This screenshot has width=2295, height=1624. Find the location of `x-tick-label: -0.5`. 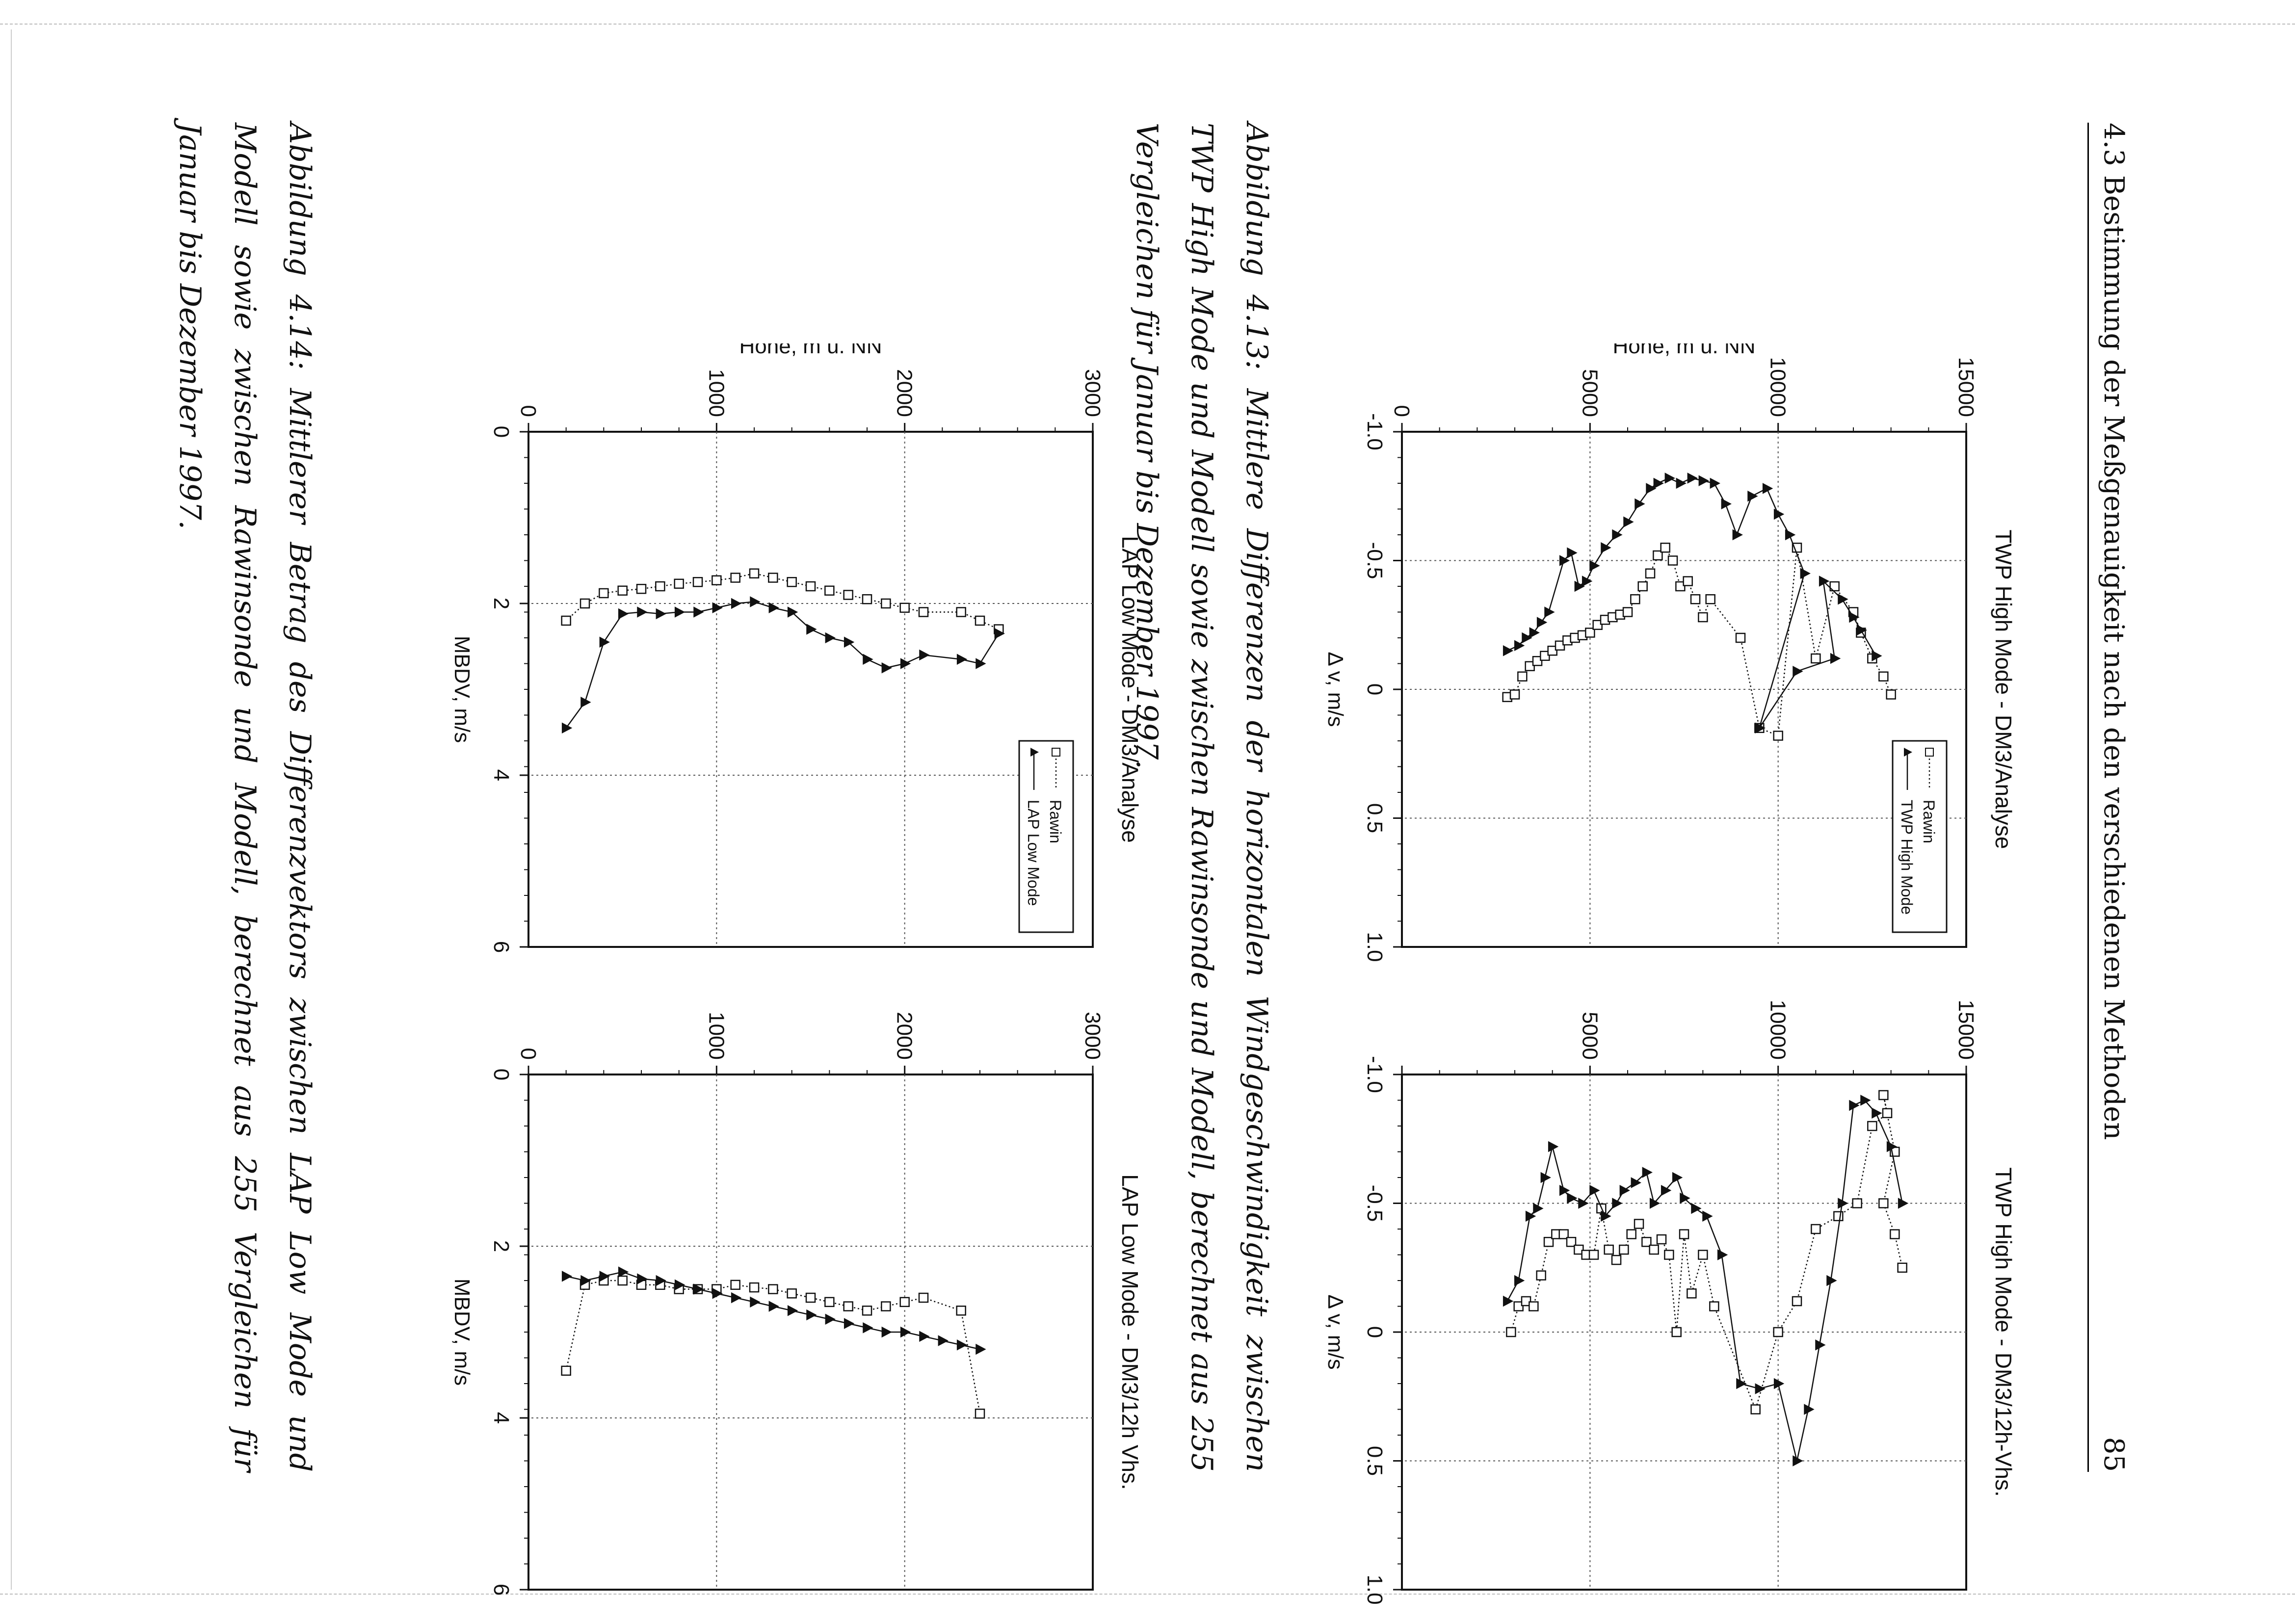

x-tick-label: -0.5 is located at coordinates (1375, 560).